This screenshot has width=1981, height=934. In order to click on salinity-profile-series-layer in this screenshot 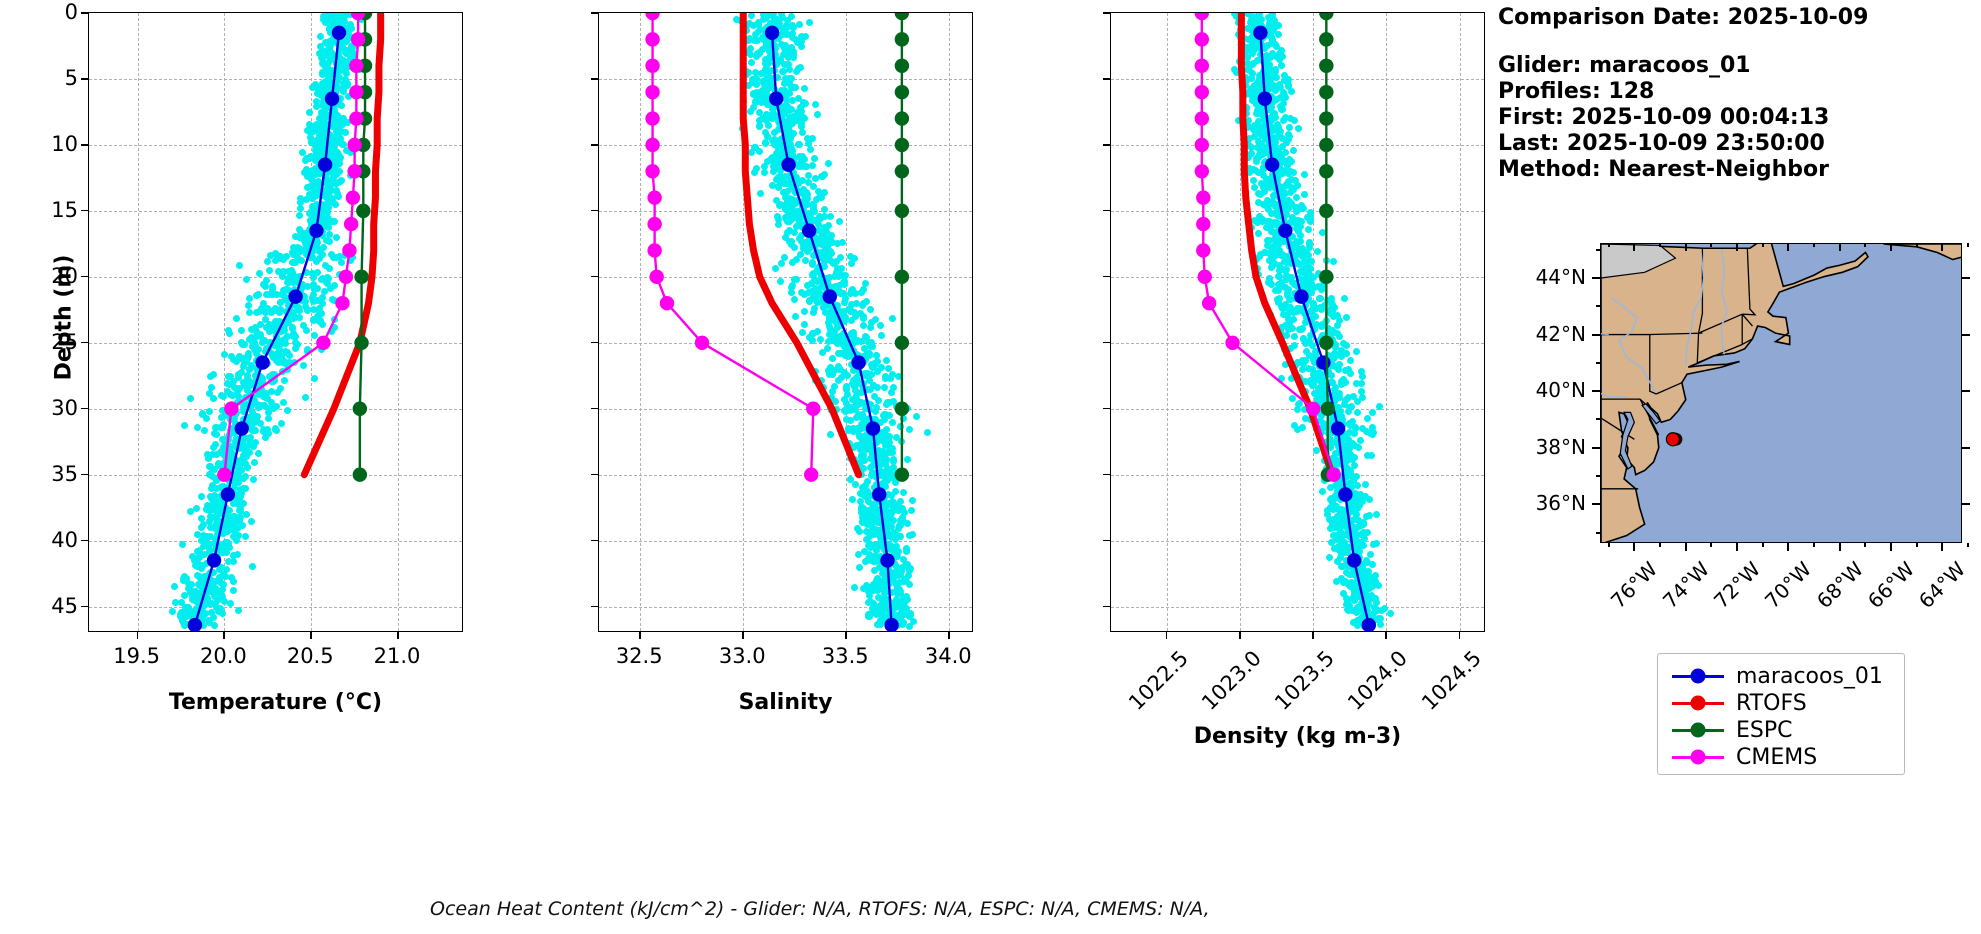, I will do `click(777, 322)`.